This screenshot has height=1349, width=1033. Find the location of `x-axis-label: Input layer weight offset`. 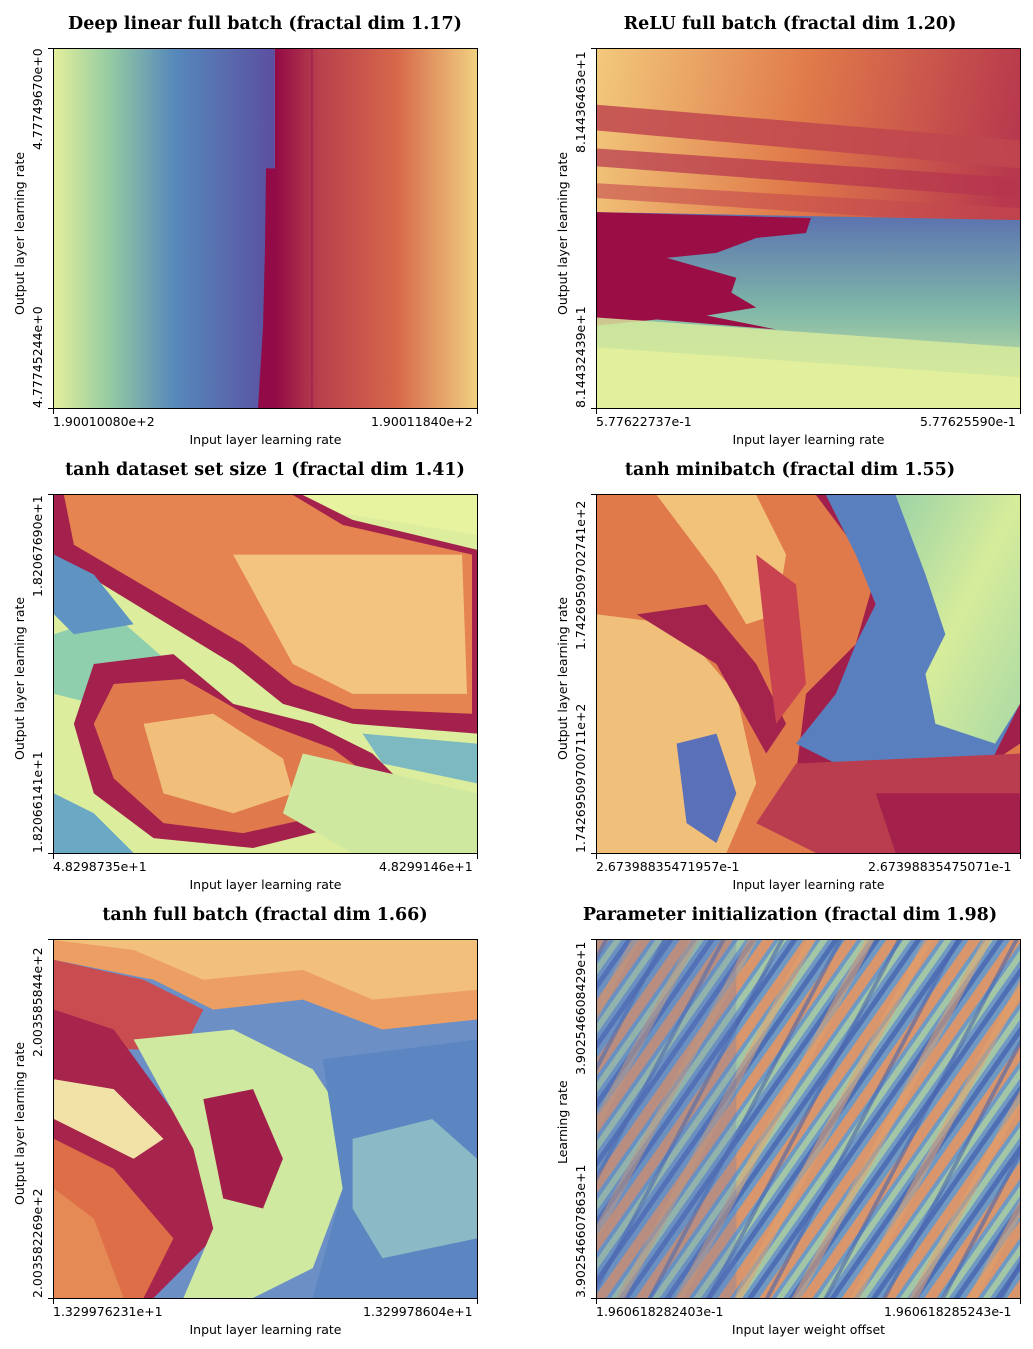

x-axis-label: Input layer weight offset is located at coordinates (808, 1329).